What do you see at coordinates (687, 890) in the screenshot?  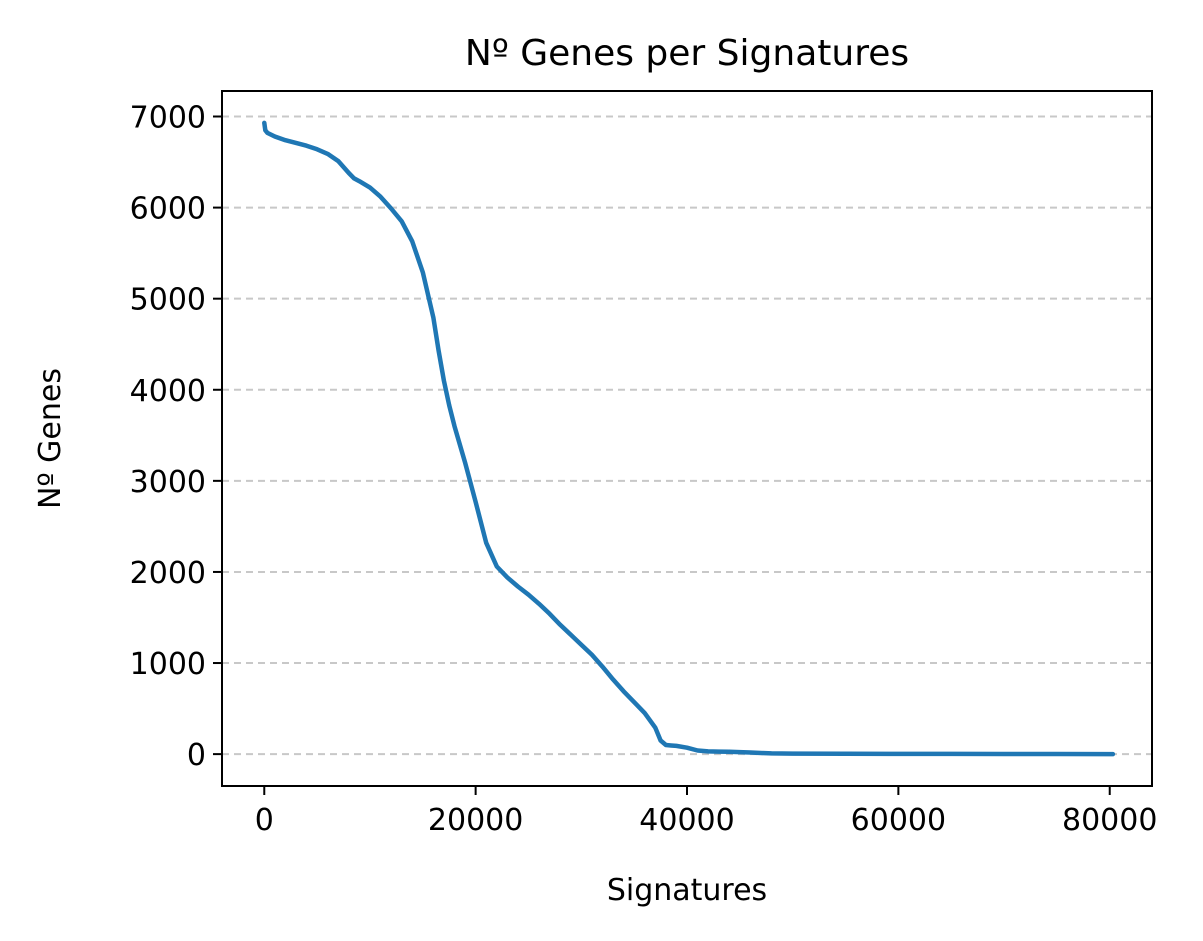 I see `x-axis-label: Signatures` at bounding box center [687, 890].